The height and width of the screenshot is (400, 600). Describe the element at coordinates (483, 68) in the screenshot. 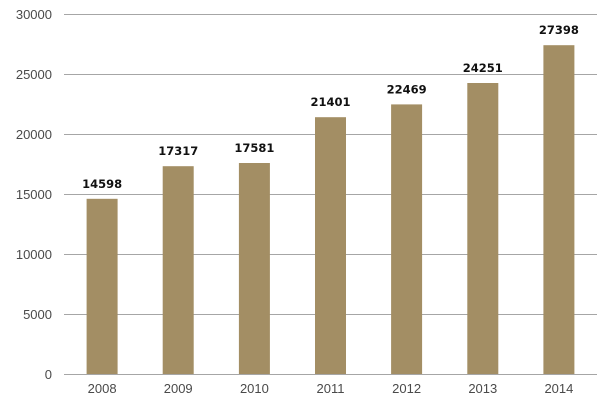

I see `data-label-2013: 24251` at that location.